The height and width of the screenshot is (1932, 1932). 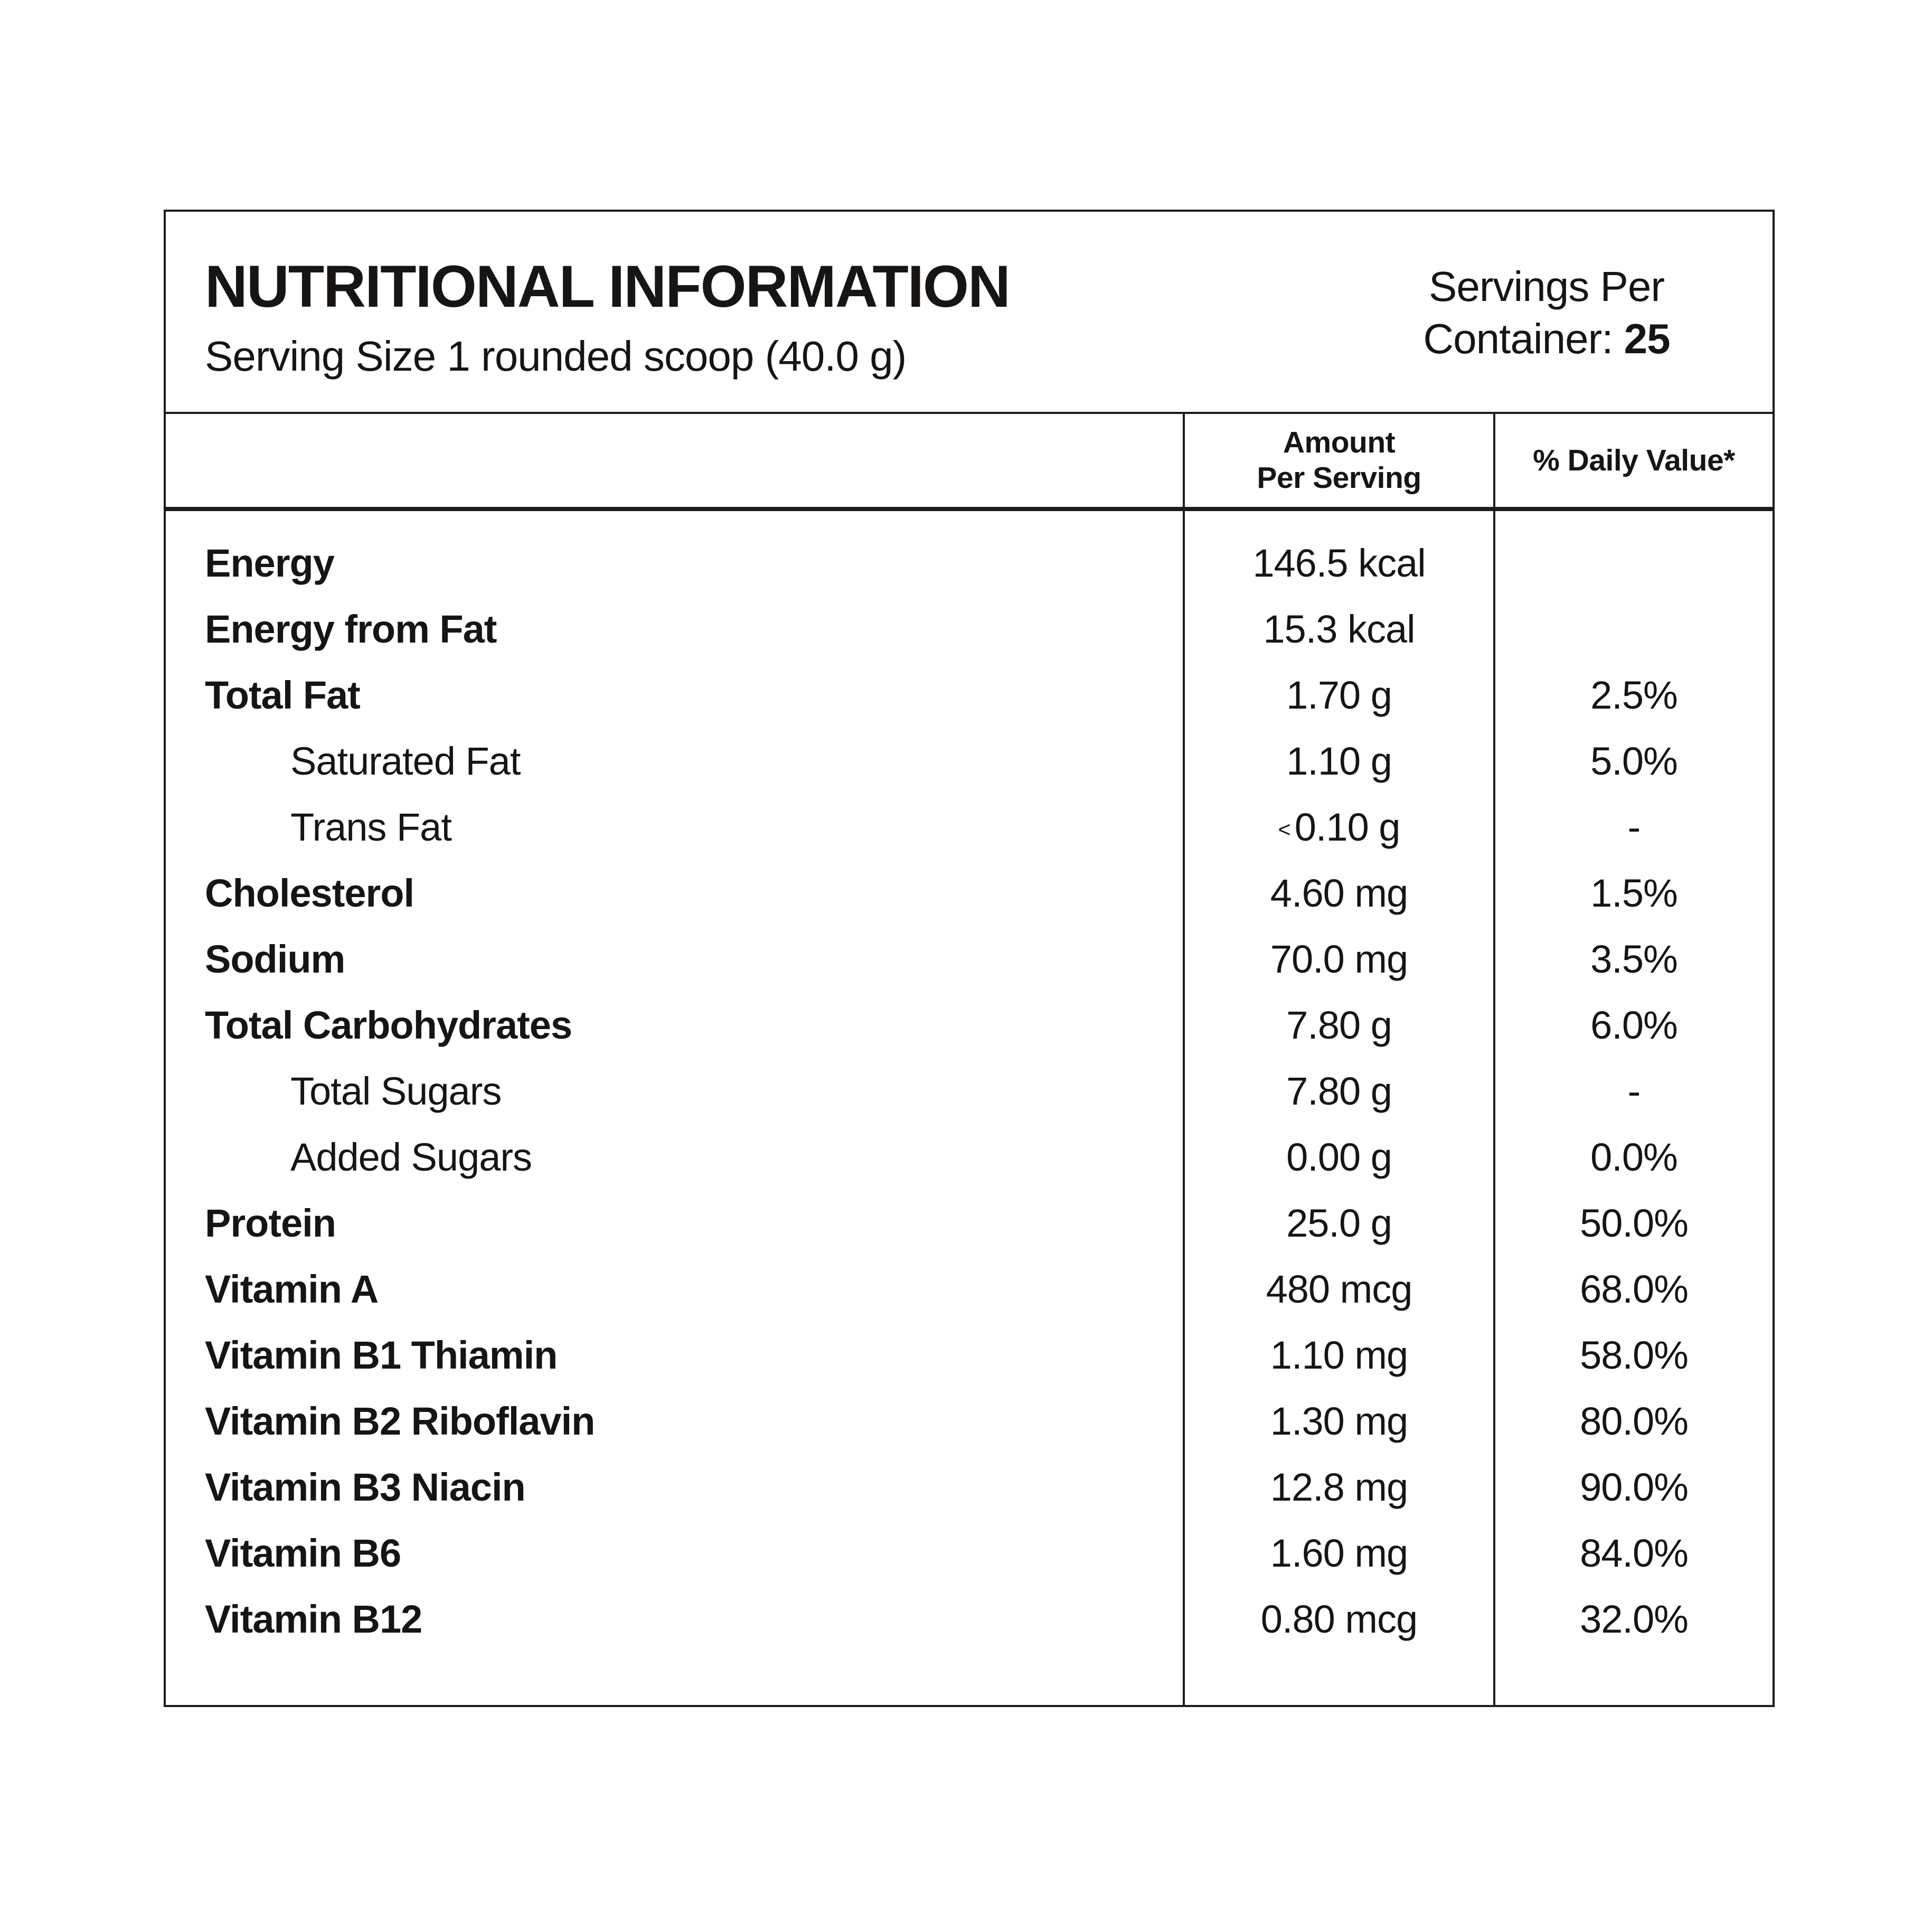 I want to click on row-amount: 12.8 mg, so click(x=1339, y=1487).